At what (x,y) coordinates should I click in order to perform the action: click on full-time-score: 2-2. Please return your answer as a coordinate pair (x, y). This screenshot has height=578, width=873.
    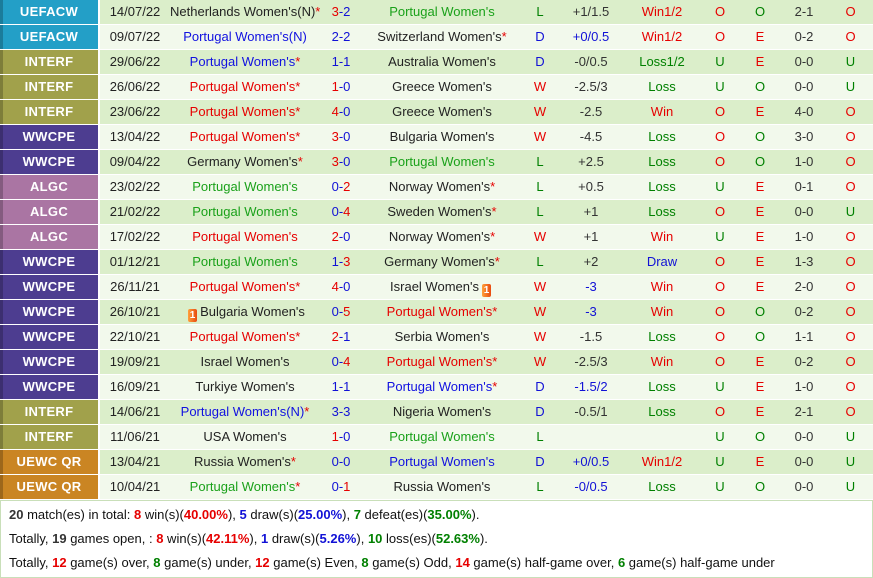
    Looking at the image, I should click on (341, 37).